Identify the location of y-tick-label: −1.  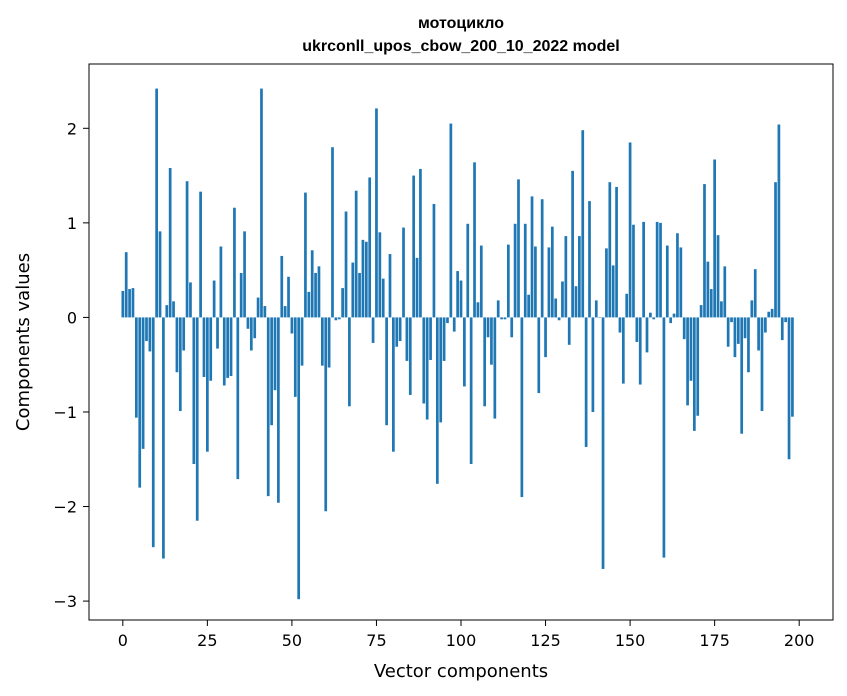
(65, 412).